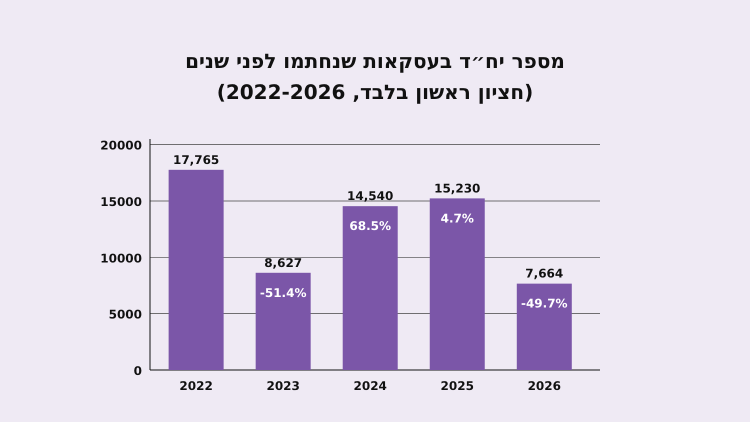 This screenshot has width=750, height=422. I want to click on annotation: -51.4%, so click(283, 293).